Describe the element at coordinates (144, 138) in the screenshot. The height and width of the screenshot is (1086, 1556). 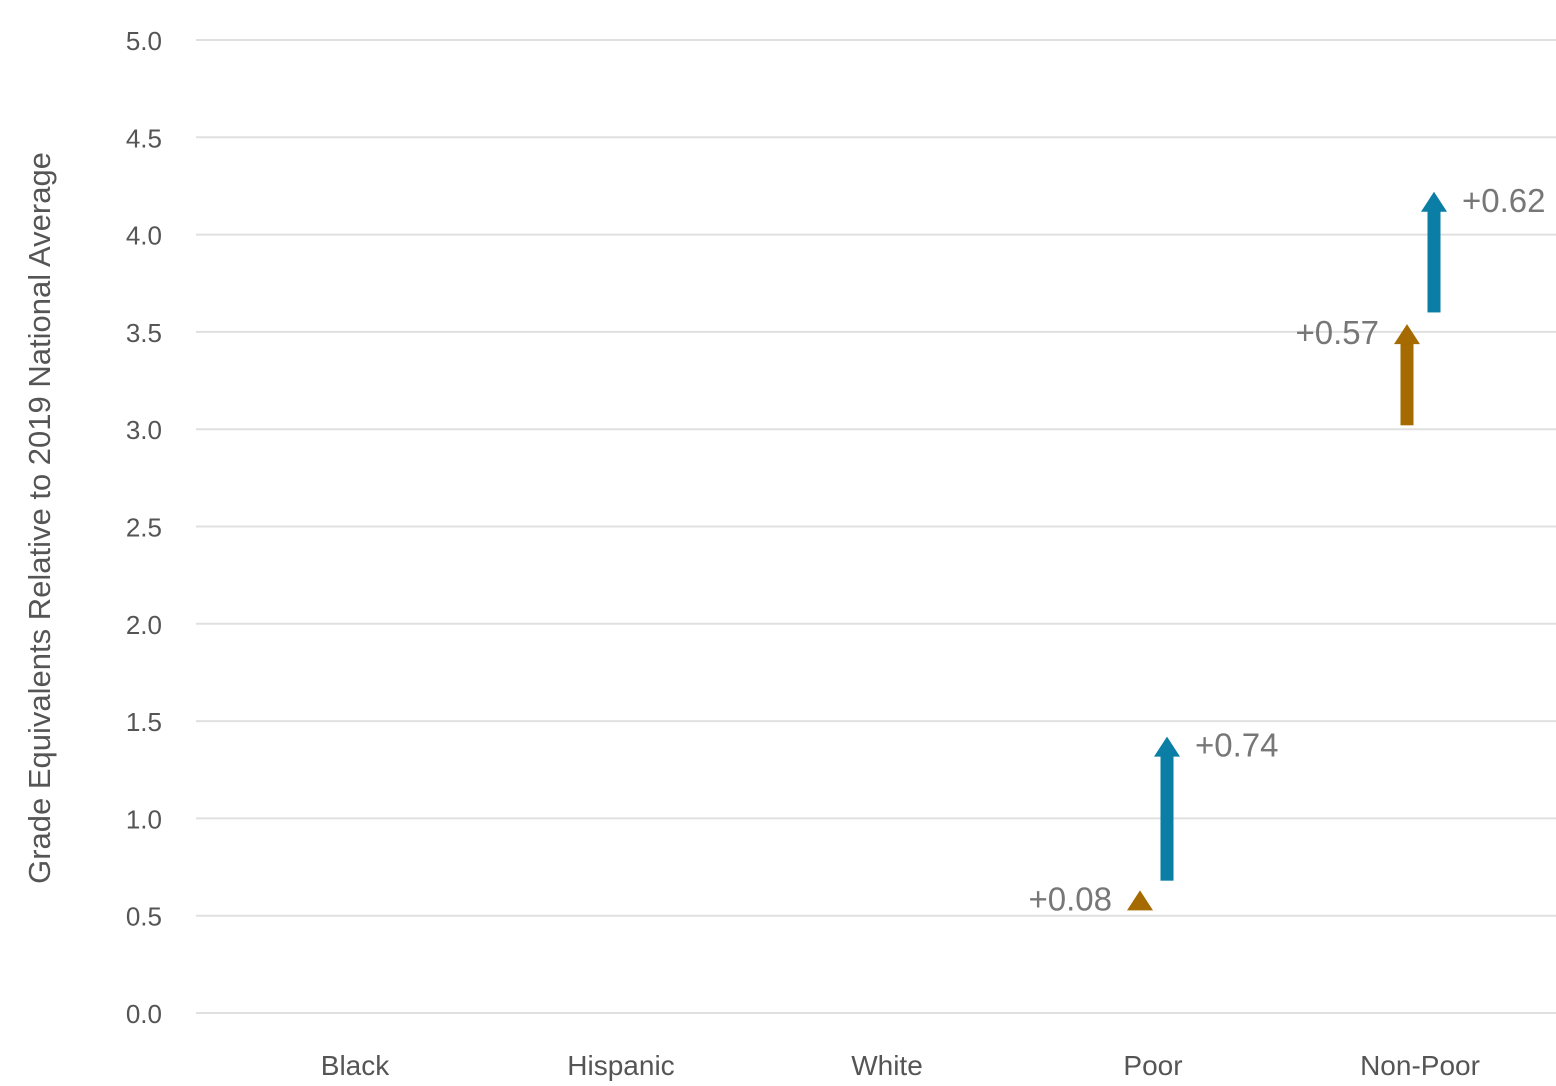
I see `y-tick-label: 4.5` at that location.